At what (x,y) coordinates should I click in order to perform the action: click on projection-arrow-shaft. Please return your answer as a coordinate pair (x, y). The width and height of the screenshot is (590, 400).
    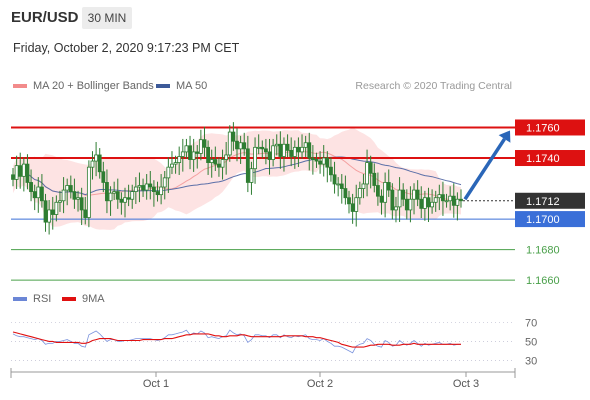
    Looking at the image, I should click on (484, 169).